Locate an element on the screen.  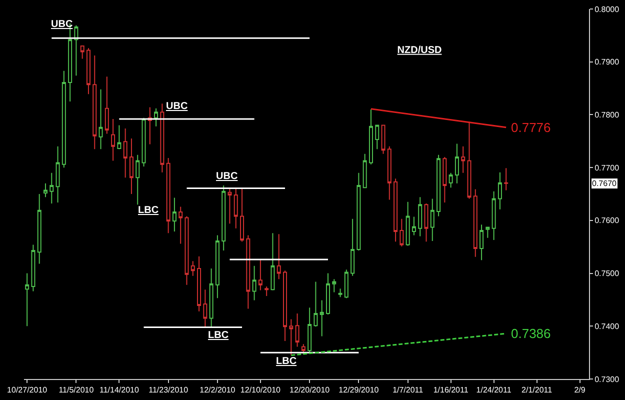
data-label: 0.7386 is located at coordinates (531, 333).